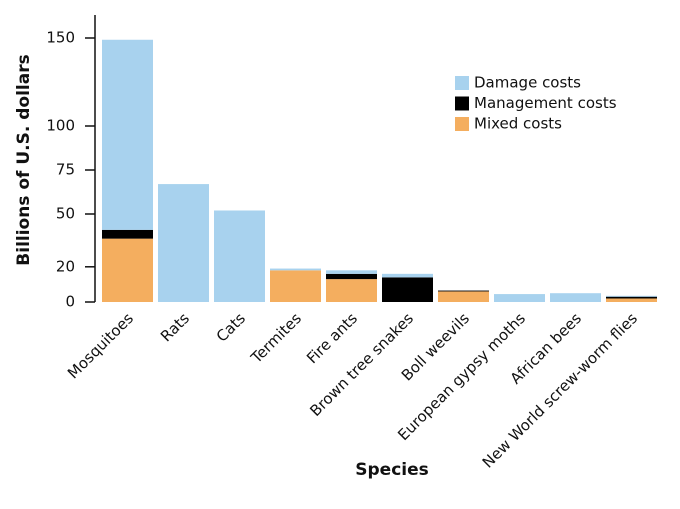  What do you see at coordinates (65, 214) in the screenshot?
I see `y-tick-label: 50` at bounding box center [65, 214].